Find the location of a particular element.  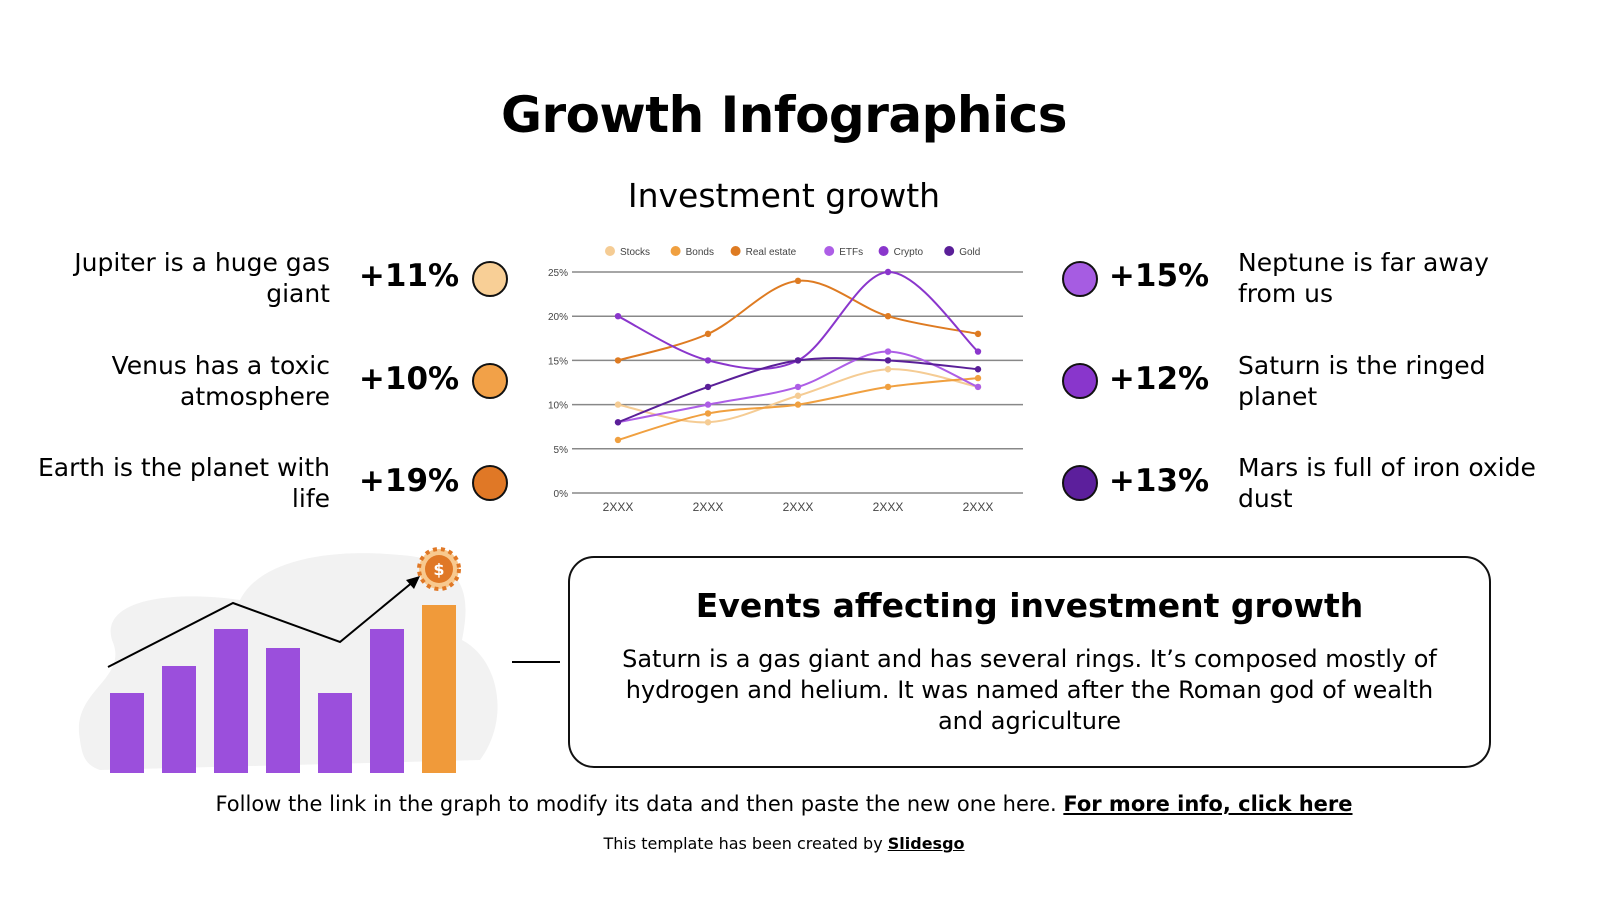

dollar-coin-icon: $ is located at coordinates (439, 569).